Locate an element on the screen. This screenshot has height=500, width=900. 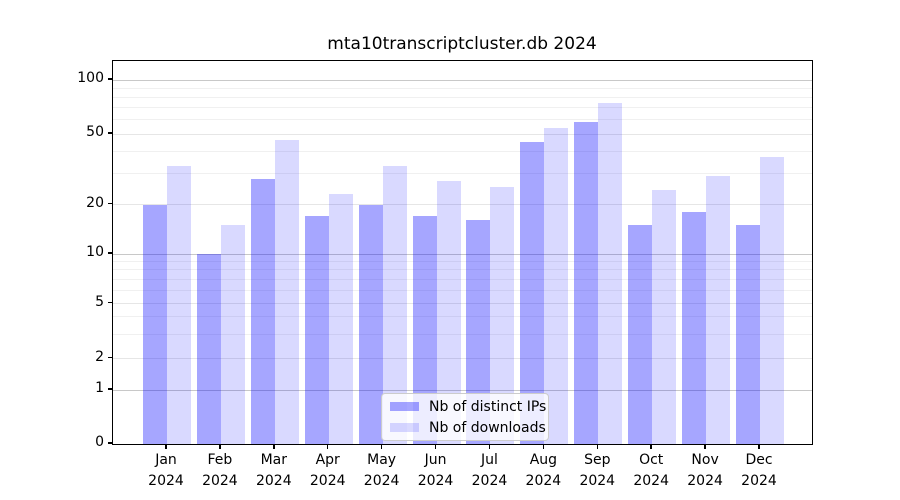
bar-distinct-ips-dec is located at coordinates (747, 334).